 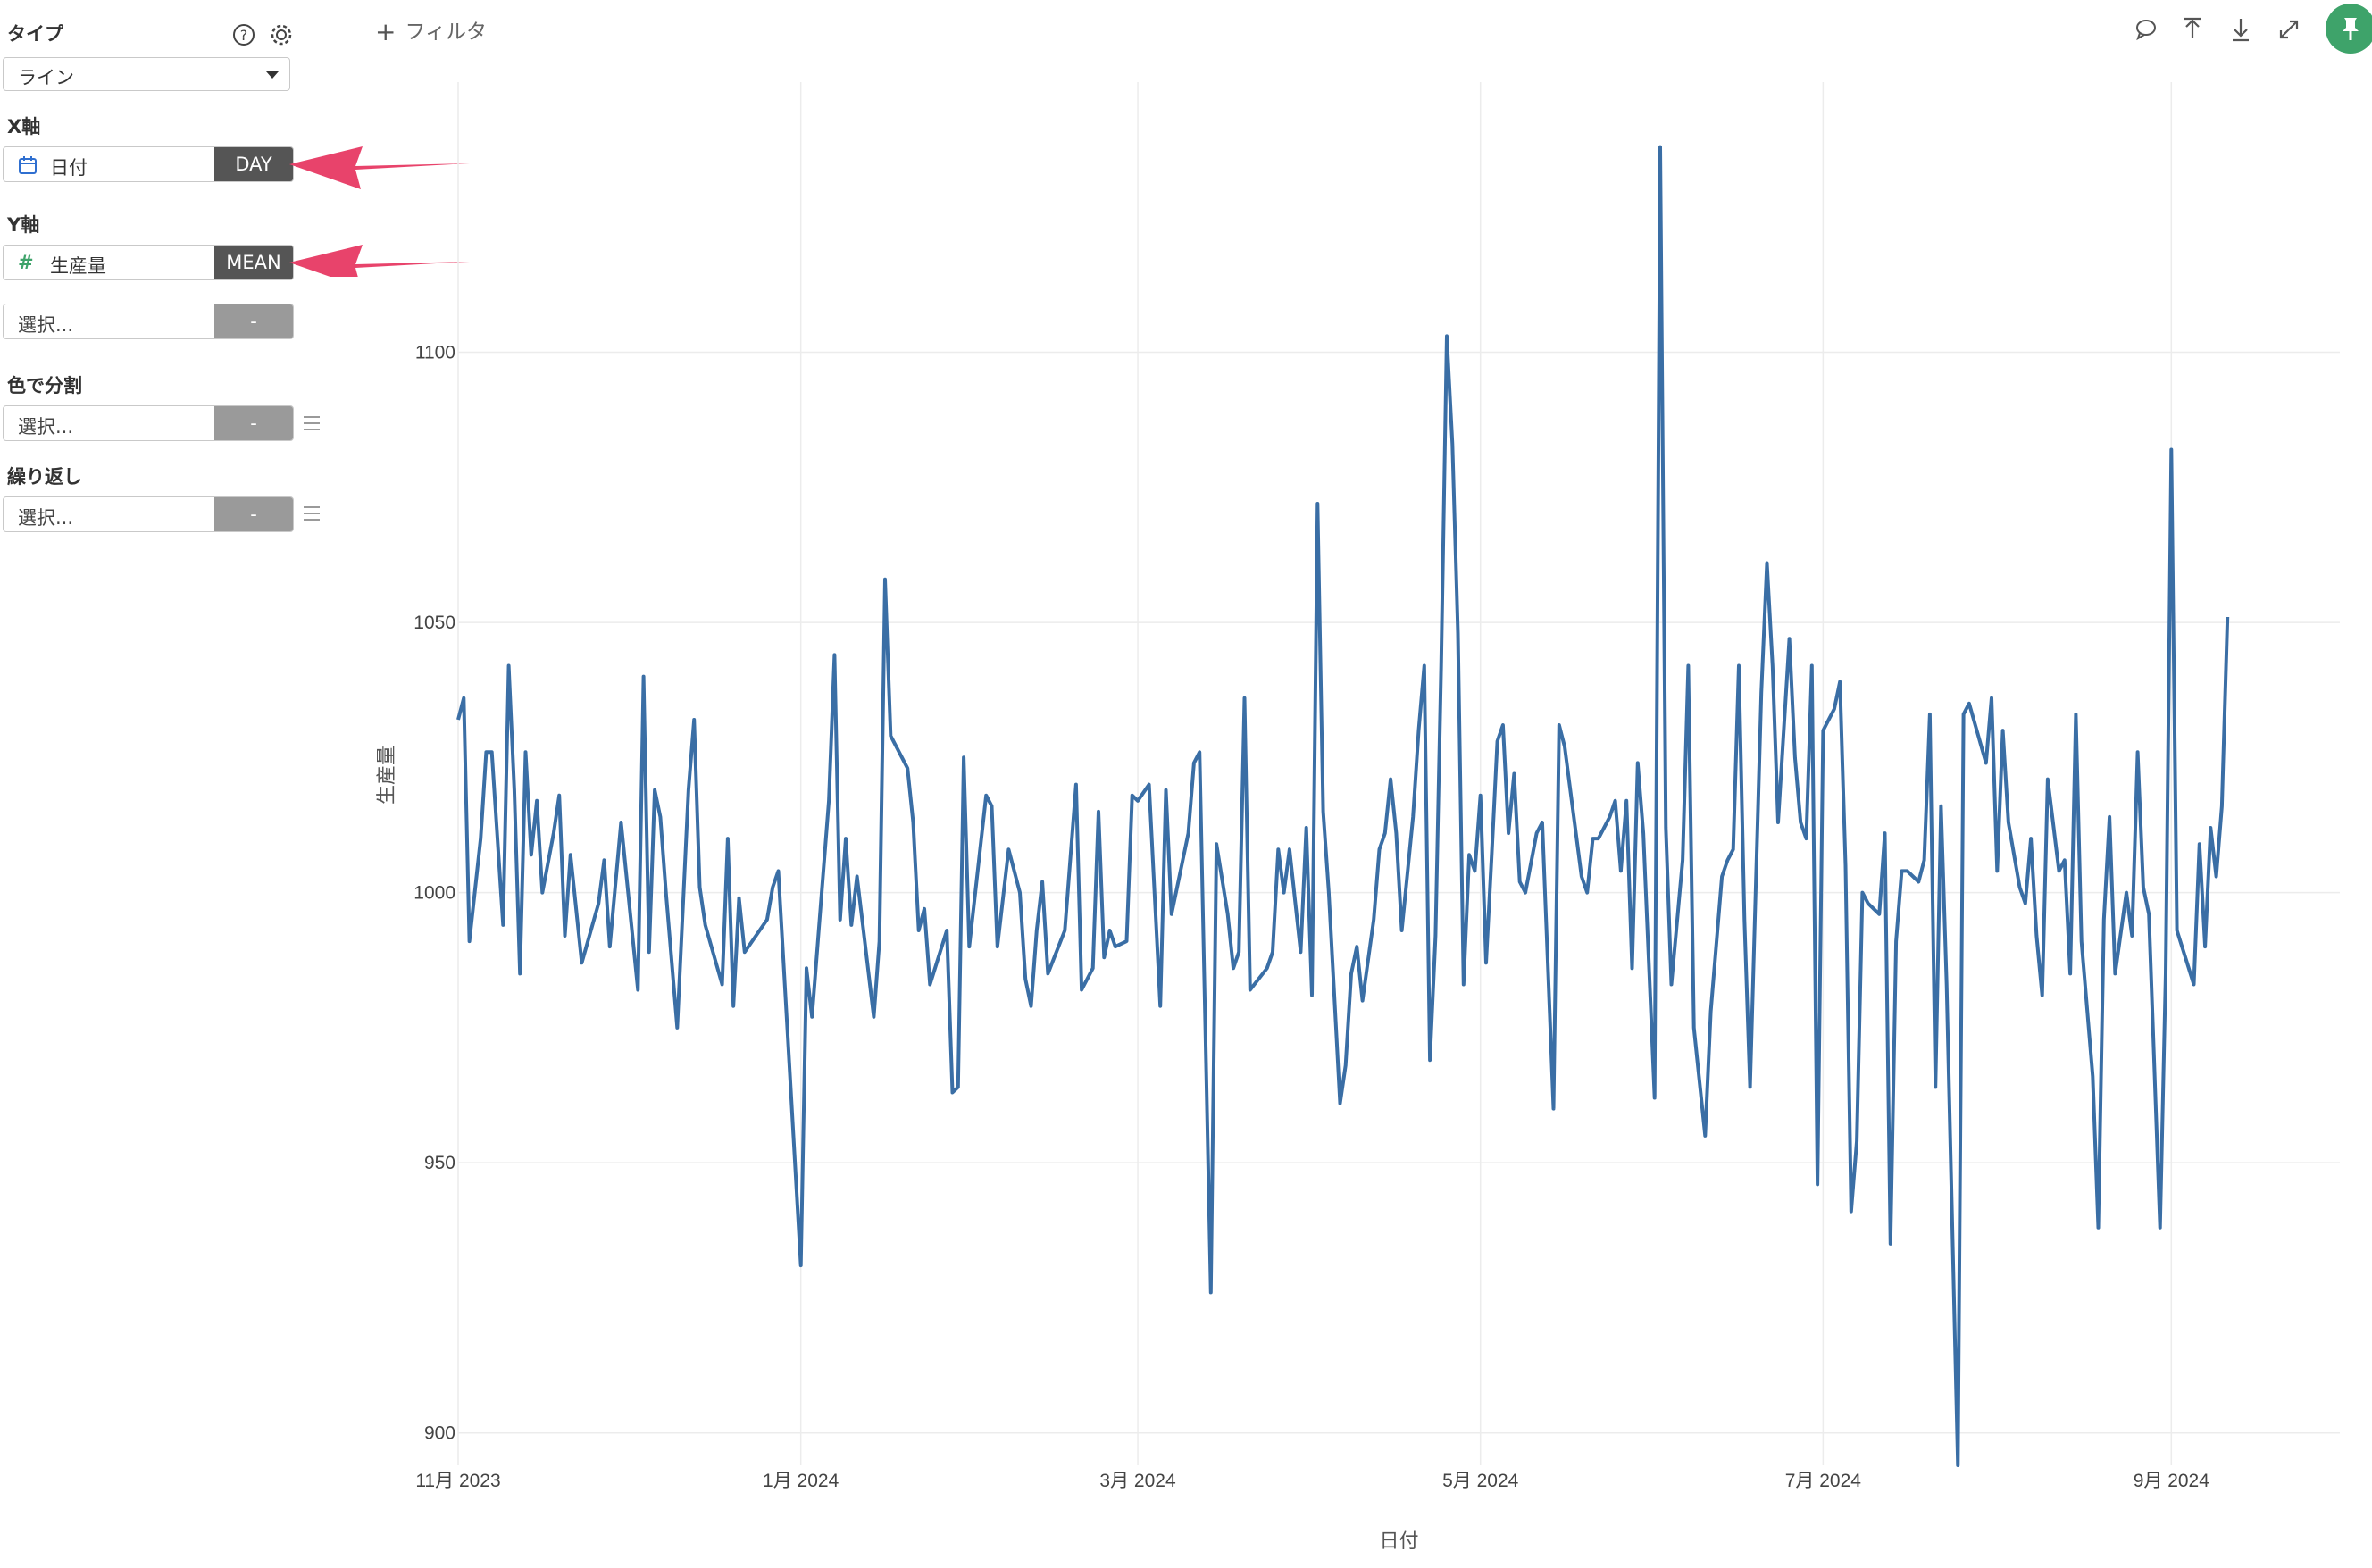 I want to click on chart-type-value: ライン, so click(x=46, y=77).